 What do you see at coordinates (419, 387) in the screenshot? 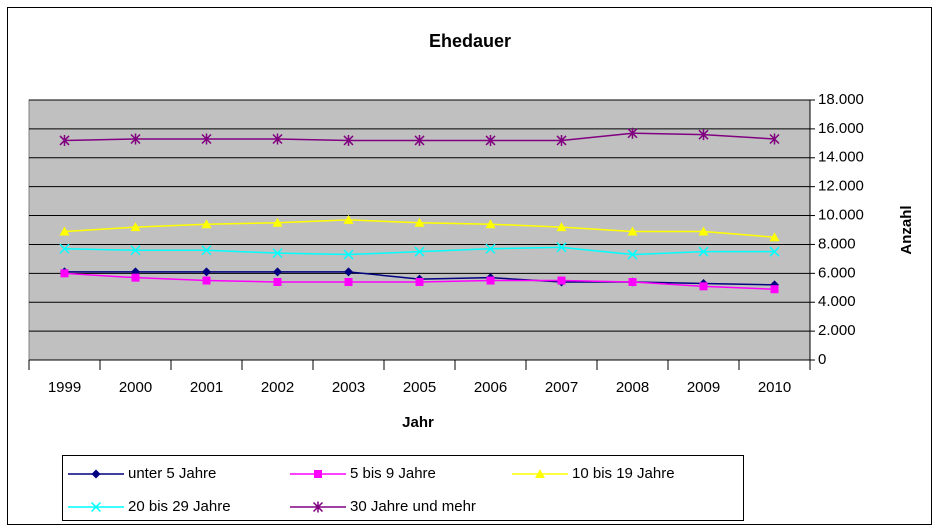
I see `x-tick-label: 2005` at bounding box center [419, 387].